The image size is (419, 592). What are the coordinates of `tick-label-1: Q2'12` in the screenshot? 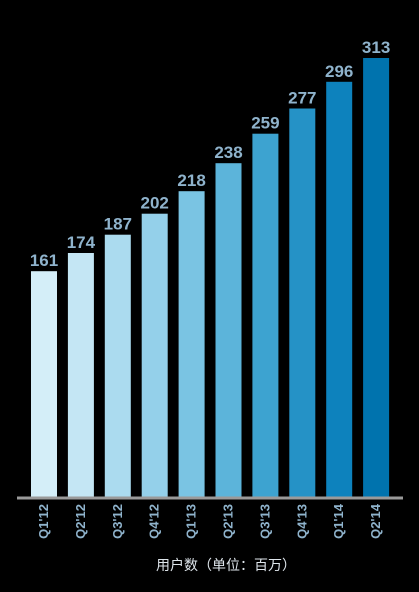 It's located at (80, 521).